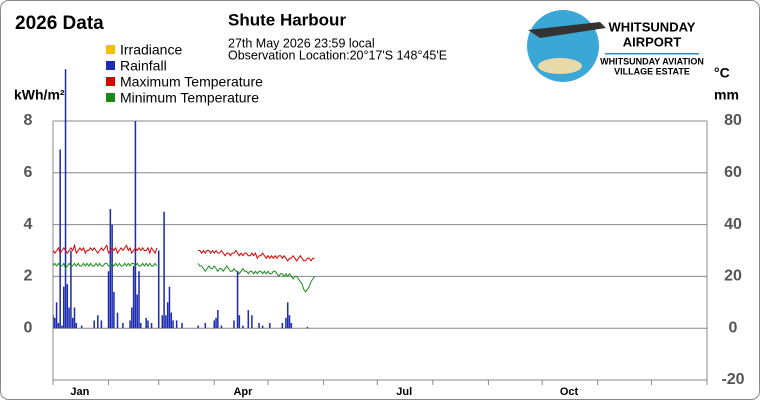 Image resolution: width=760 pixels, height=400 pixels. Describe the element at coordinates (404, 392) in the screenshot. I see `x-tick-label: Jul` at that location.